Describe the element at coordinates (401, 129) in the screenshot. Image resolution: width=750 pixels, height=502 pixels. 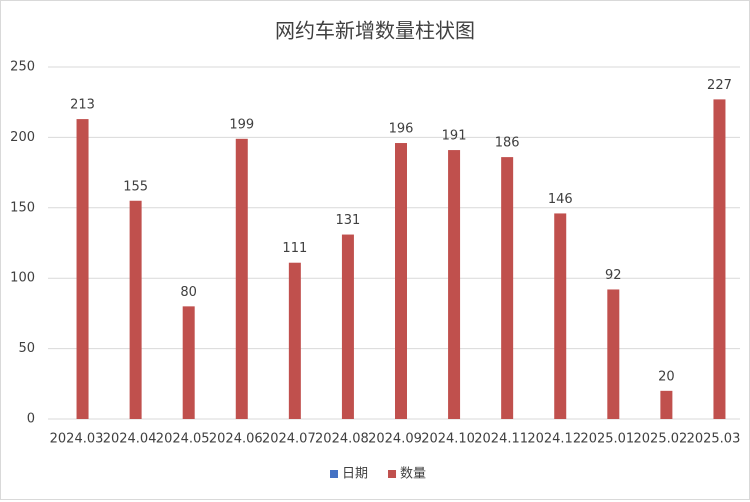
I see `data-label: 196` at that location.